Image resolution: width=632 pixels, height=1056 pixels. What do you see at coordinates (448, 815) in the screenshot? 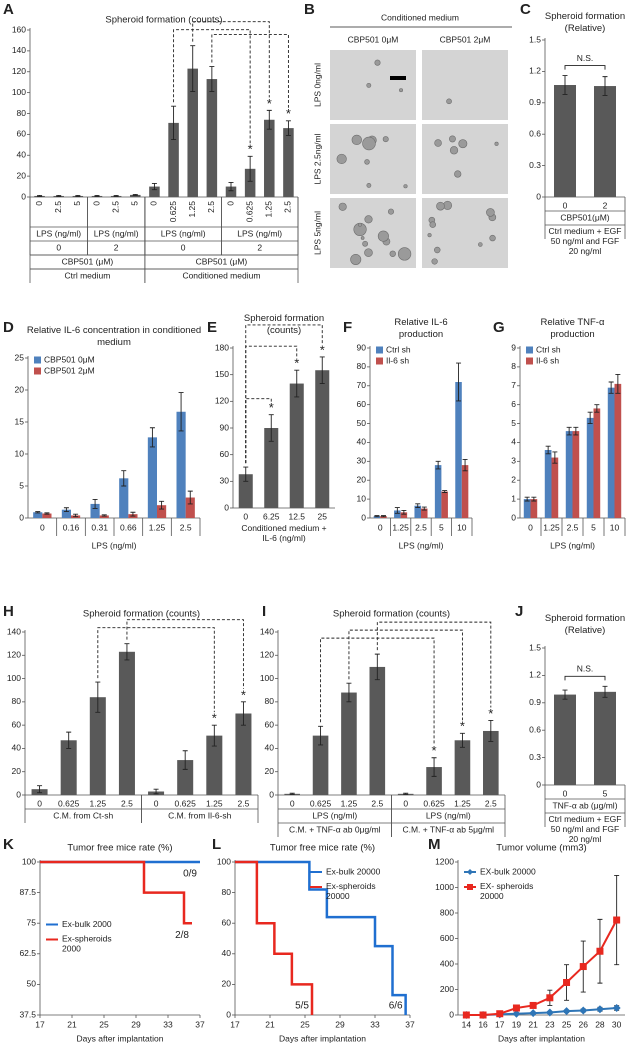
I see `group-axis-label: LPS (ng/ml)` at bounding box center [448, 815].